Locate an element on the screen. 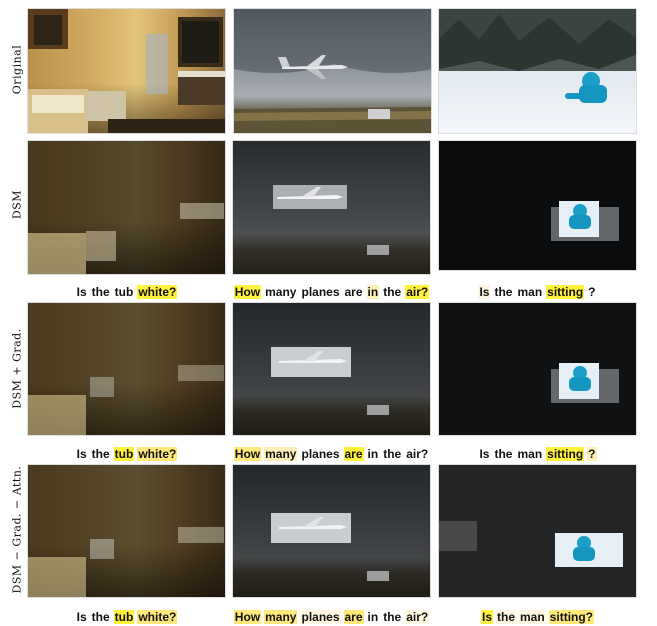 The image size is (657, 626). original-snow-image is located at coordinates (537, 71).